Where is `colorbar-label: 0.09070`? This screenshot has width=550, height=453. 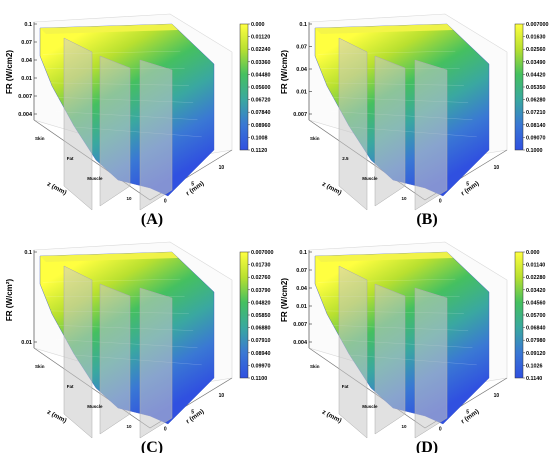 colorbar-label: 0.09070 is located at coordinates (536, 138).